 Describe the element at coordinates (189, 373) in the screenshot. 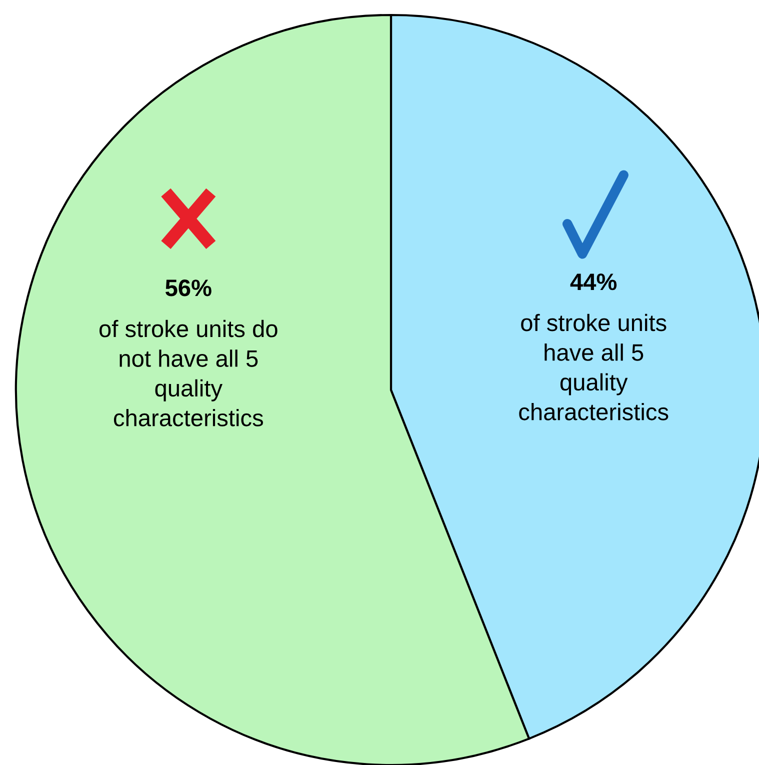

I see `slice-label: of stroke units do not have all 5 quality characteristics` at that location.